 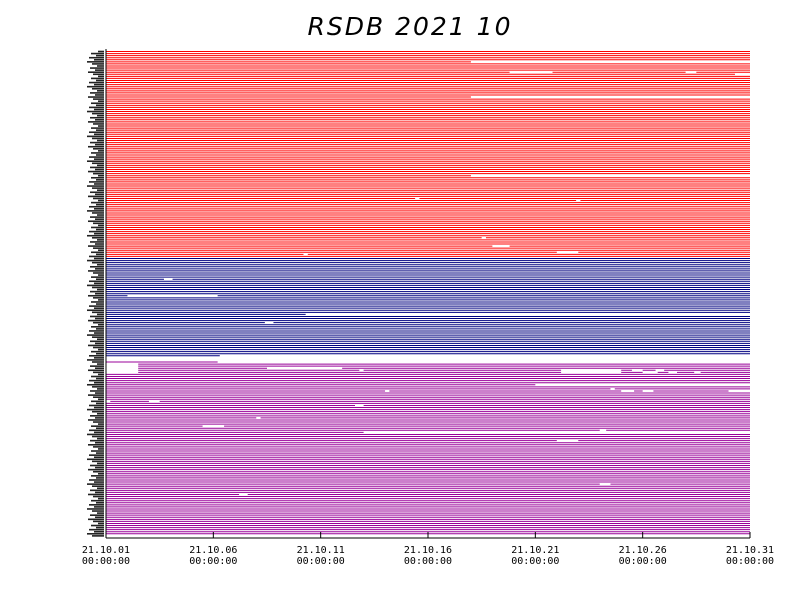 I want to click on x-tick-label: 21.10.26, so click(x=643, y=550).